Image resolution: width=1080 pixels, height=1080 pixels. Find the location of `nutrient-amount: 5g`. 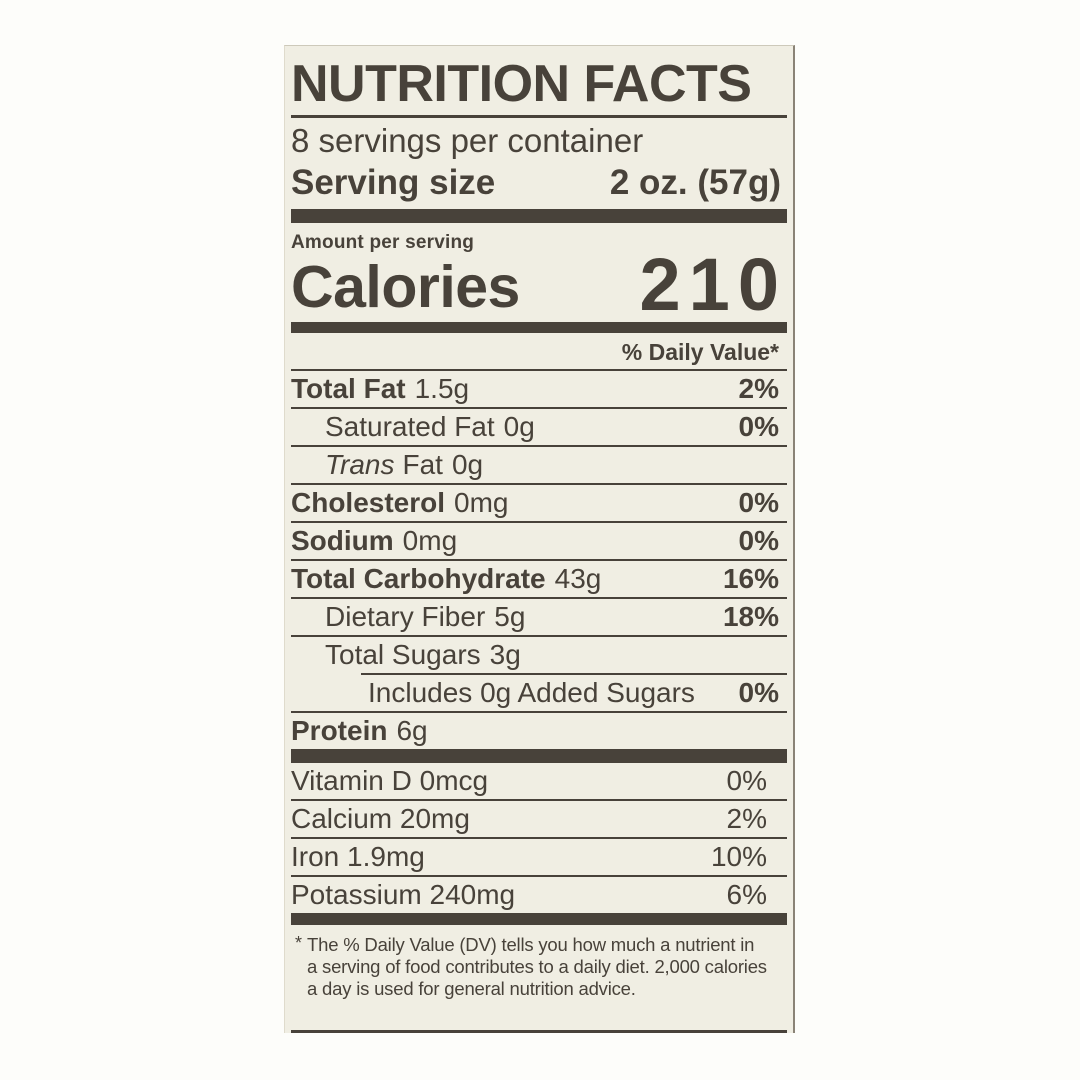

nutrient-amount: 5g is located at coordinates (510, 616).